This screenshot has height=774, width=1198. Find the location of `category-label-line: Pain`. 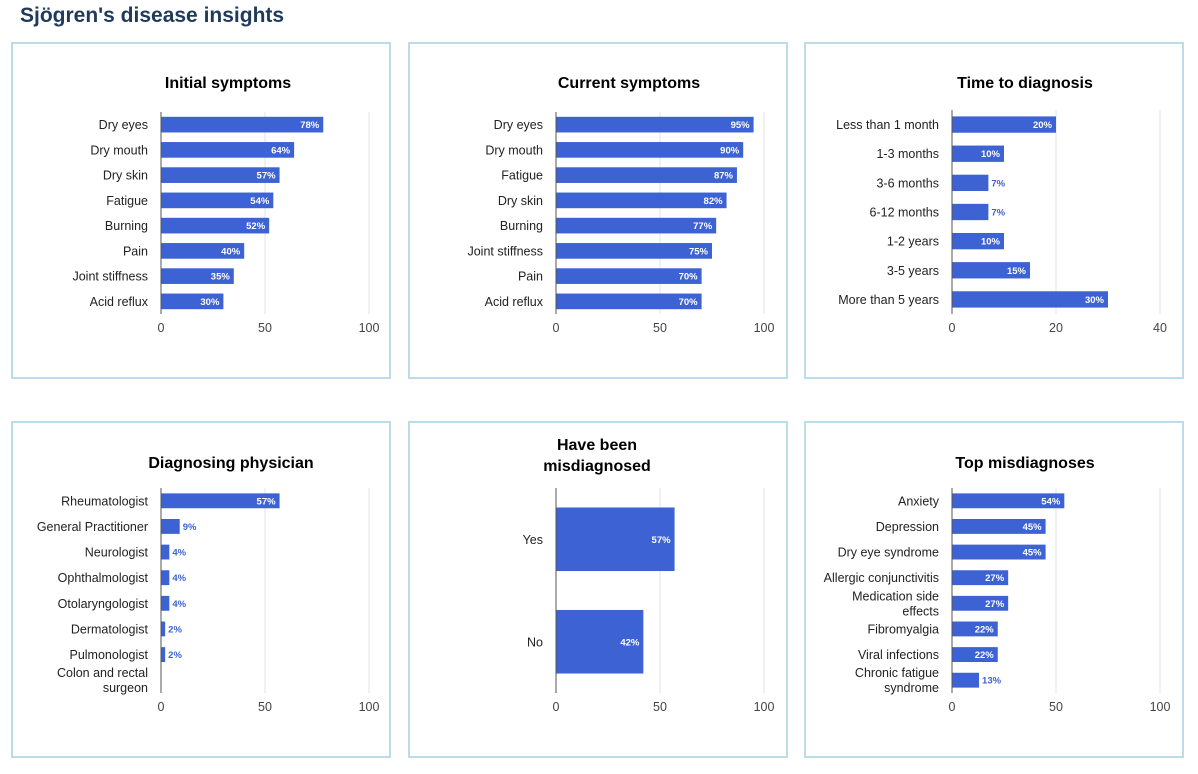

category-label-line: Pain is located at coordinates (530, 277).